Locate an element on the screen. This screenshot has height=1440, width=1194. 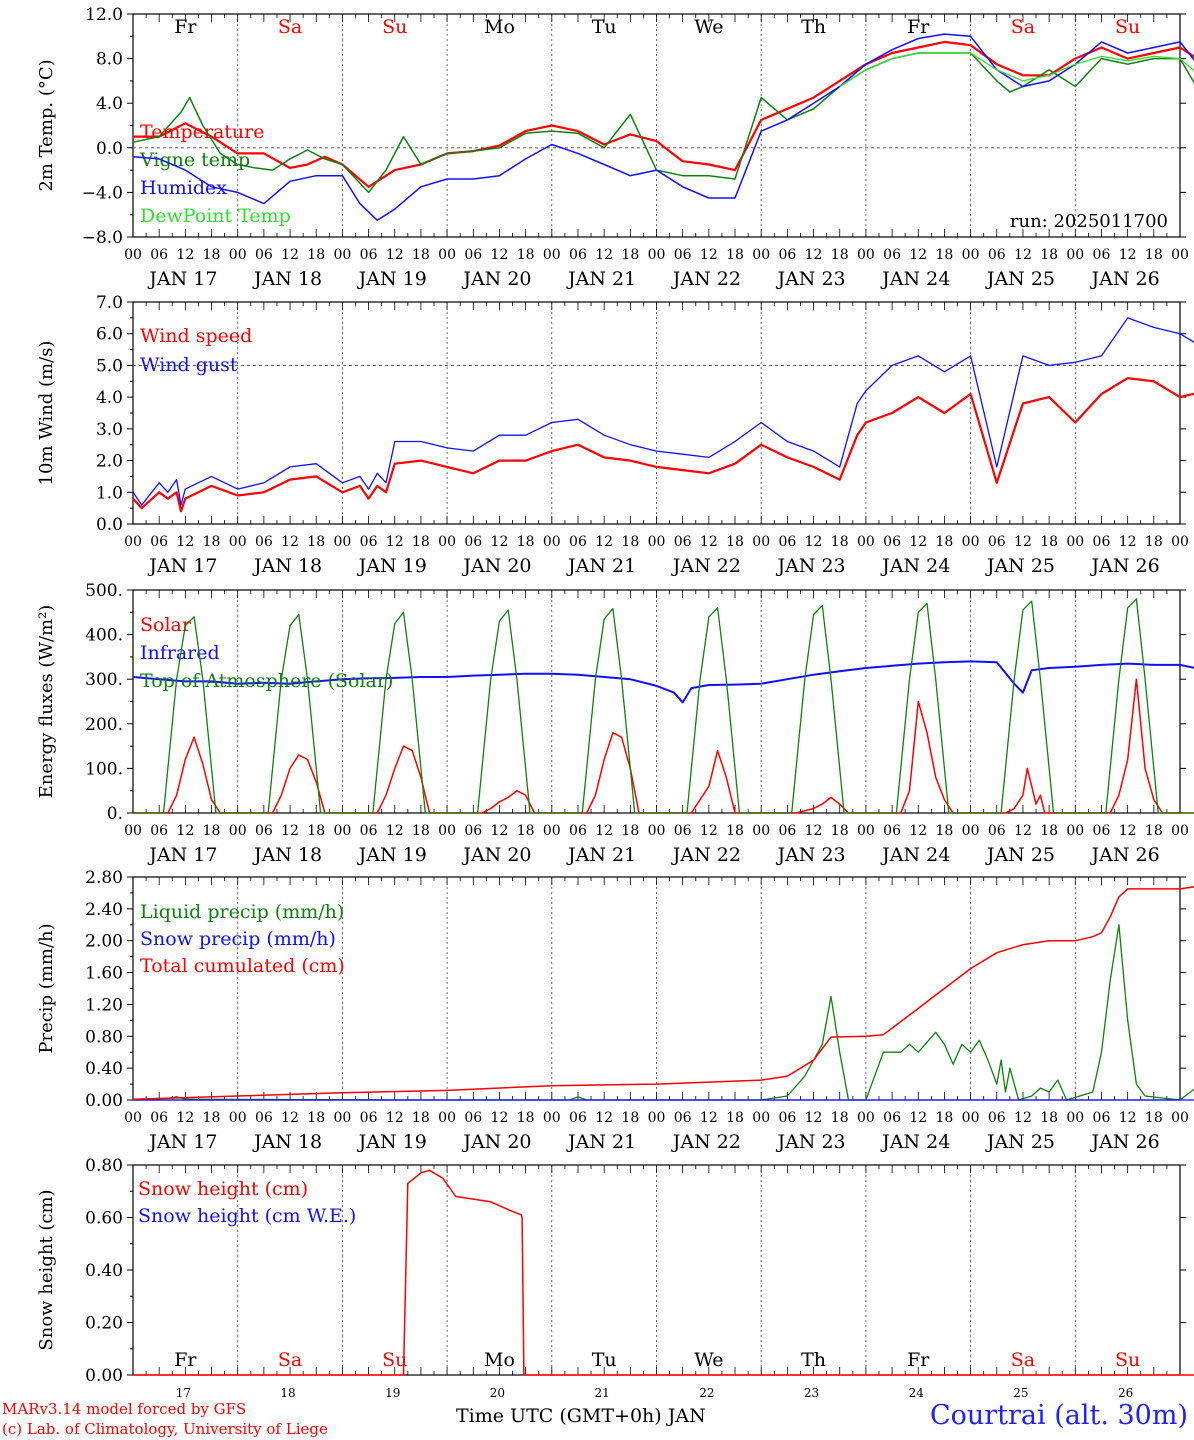
panel2-date-label: JAN 18 is located at coordinates (287, 566).